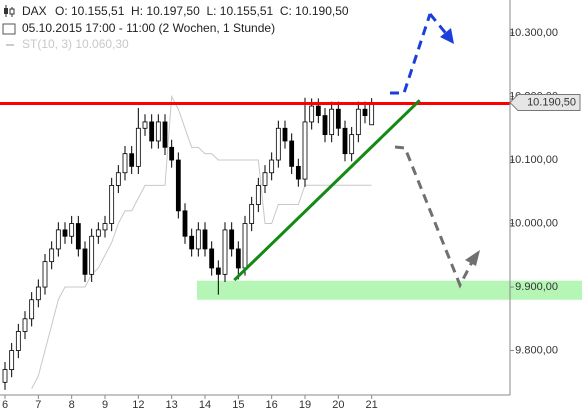 This screenshot has width=582, height=415. Describe the element at coordinates (138, 405) in the screenshot. I see `x-tick-label: 12` at that location.